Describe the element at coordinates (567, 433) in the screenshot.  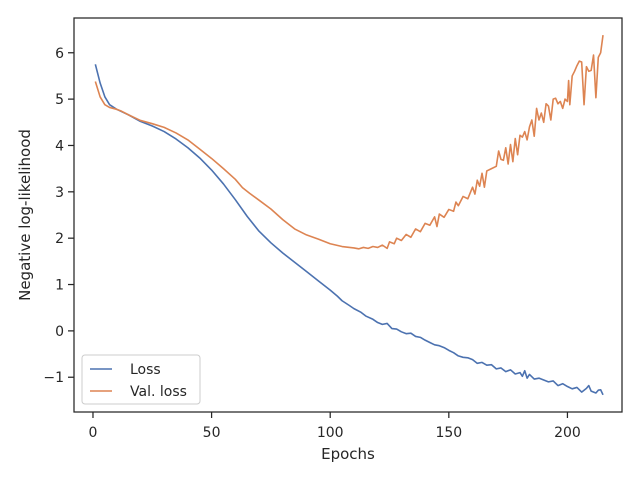
I see `x-tick-label: 200` at that location.